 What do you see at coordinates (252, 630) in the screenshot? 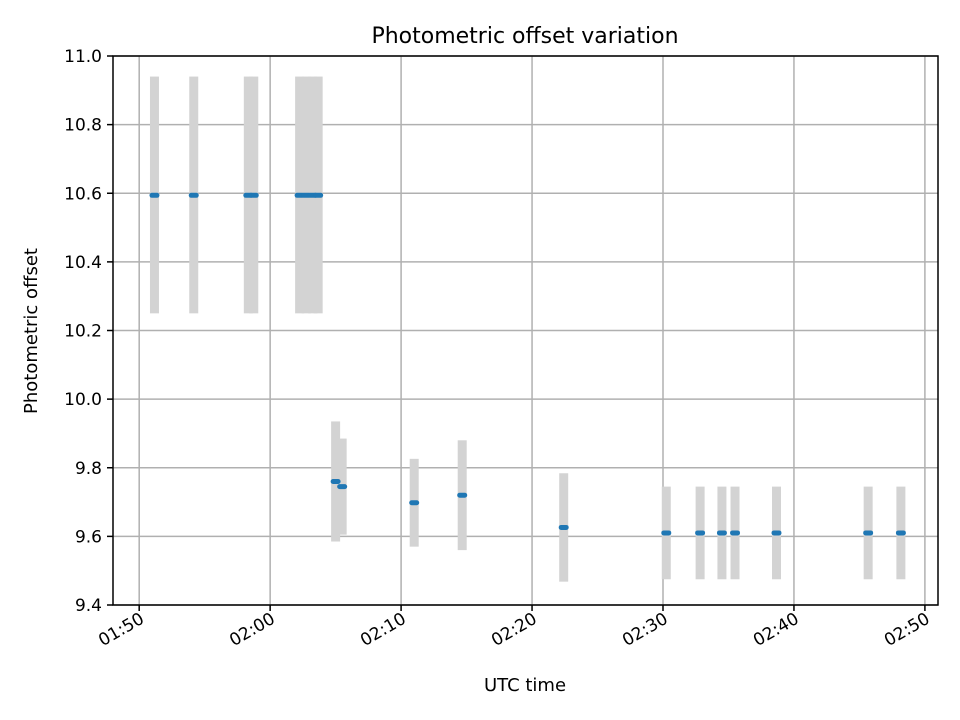
I see `x-tick-label: 02:00` at bounding box center [252, 630].